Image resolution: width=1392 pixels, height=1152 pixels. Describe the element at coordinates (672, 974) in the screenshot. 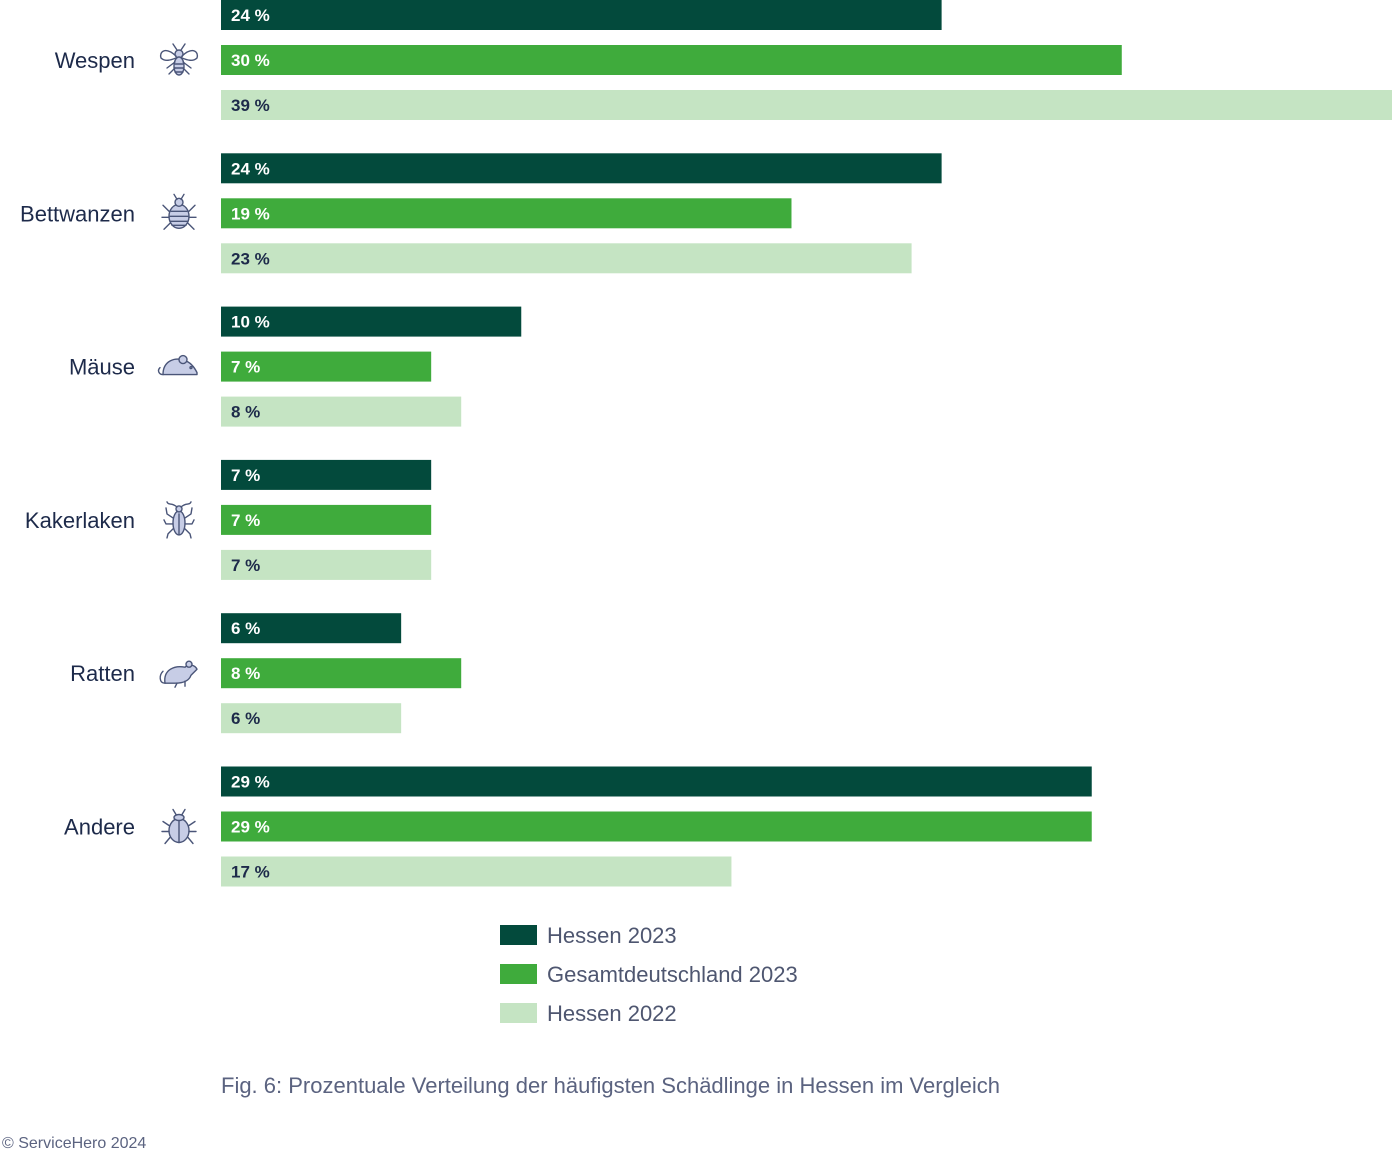

I see `legend-label-1: Gesamtdeutschland 2023` at that location.